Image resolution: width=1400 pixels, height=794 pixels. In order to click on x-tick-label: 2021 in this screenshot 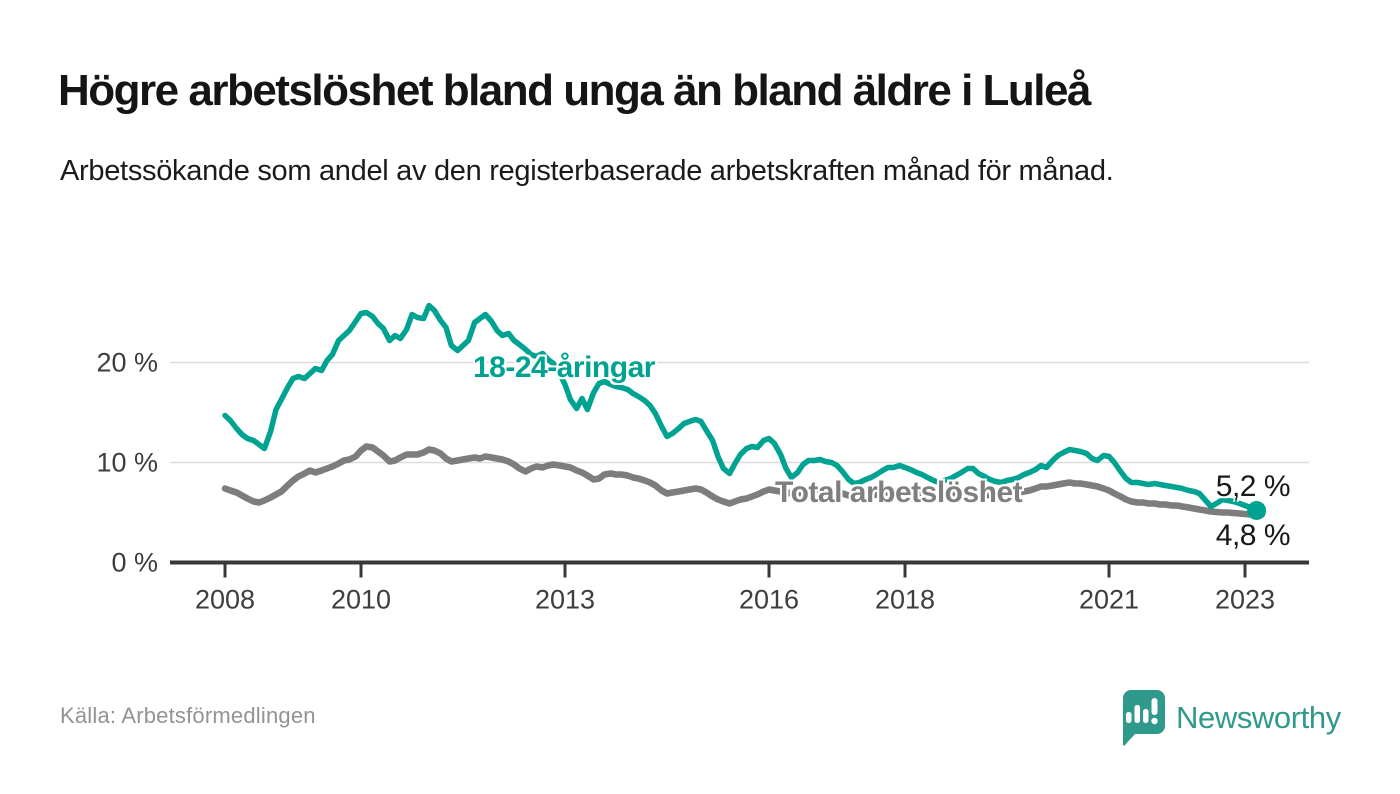, I will do `click(1109, 600)`.